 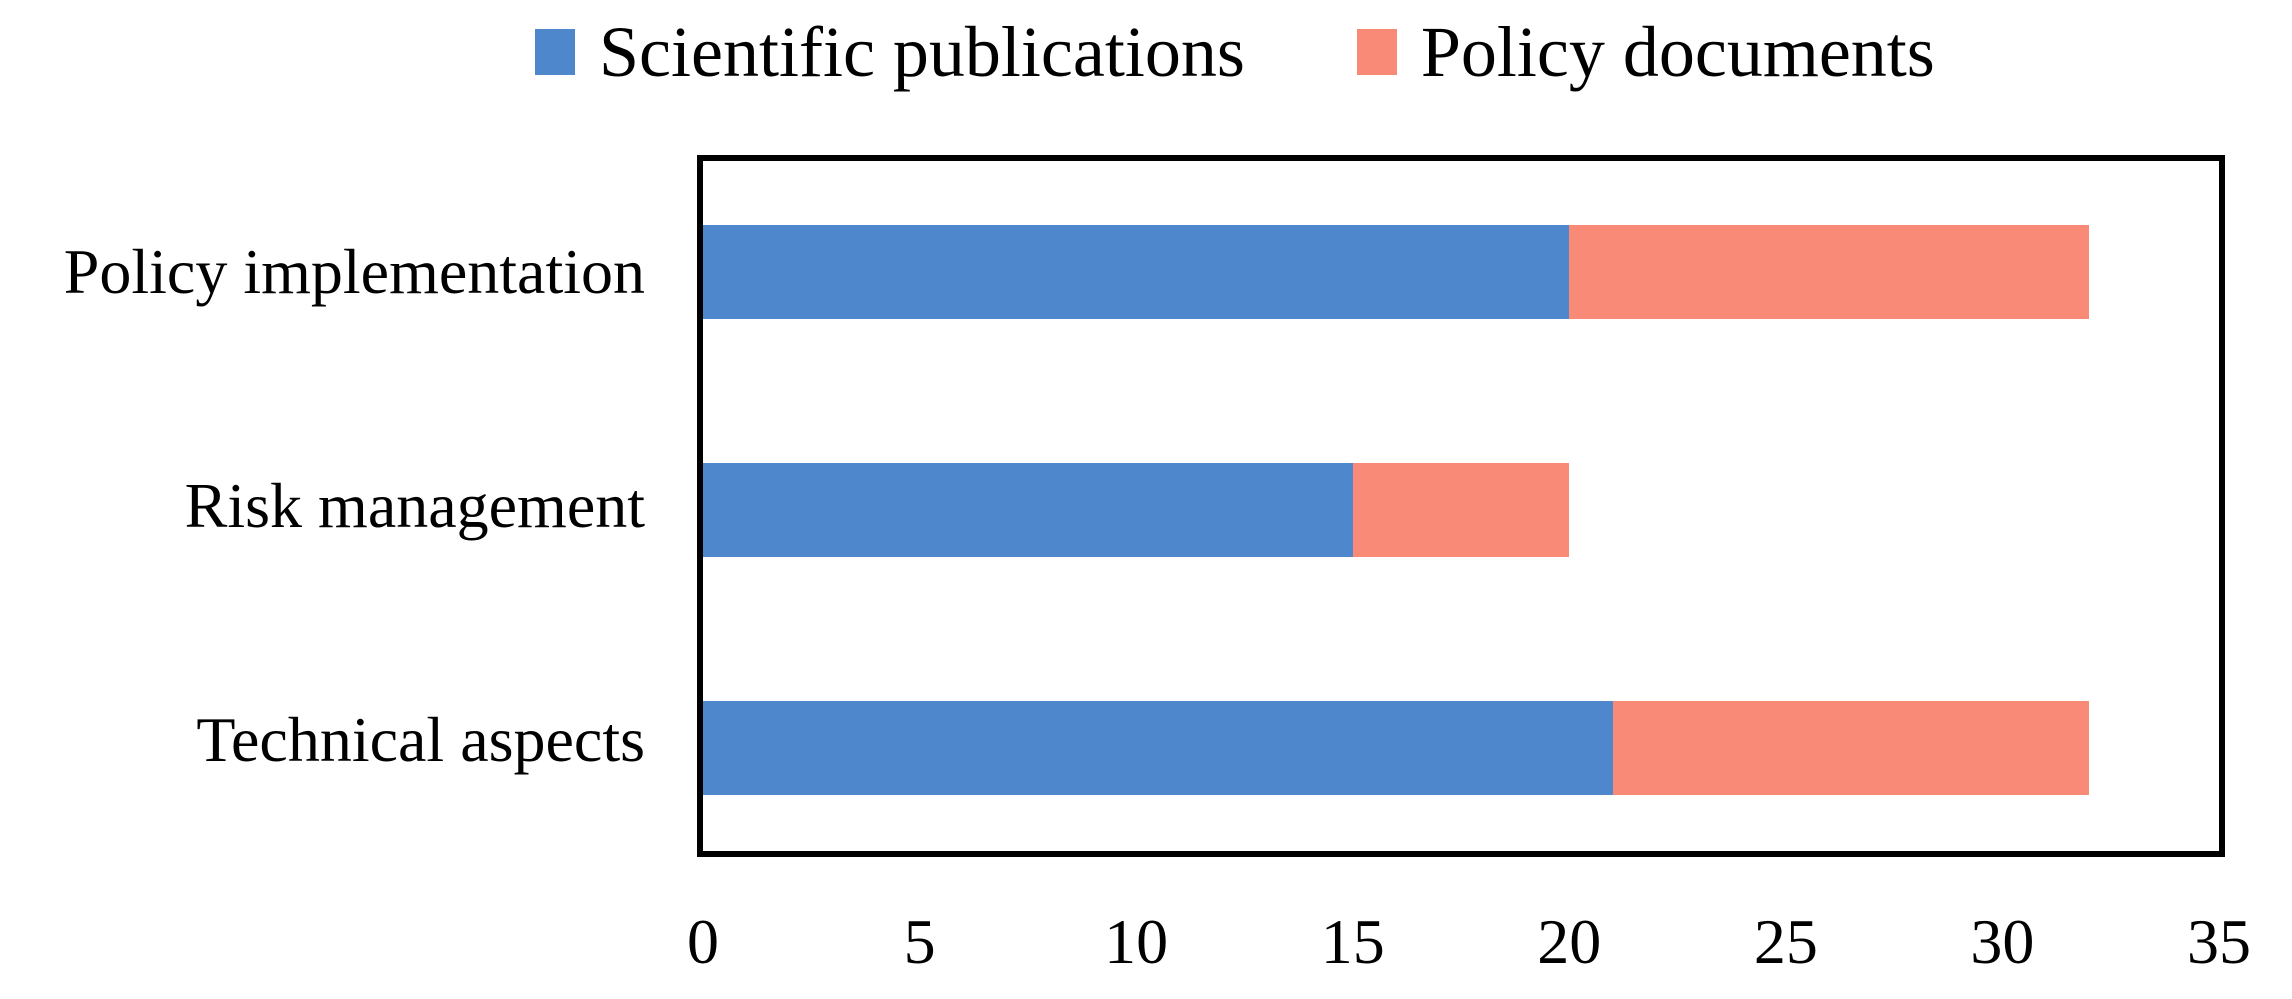 I want to click on legend-label-scientific-publications: Scientific publications, so click(x=922, y=51).